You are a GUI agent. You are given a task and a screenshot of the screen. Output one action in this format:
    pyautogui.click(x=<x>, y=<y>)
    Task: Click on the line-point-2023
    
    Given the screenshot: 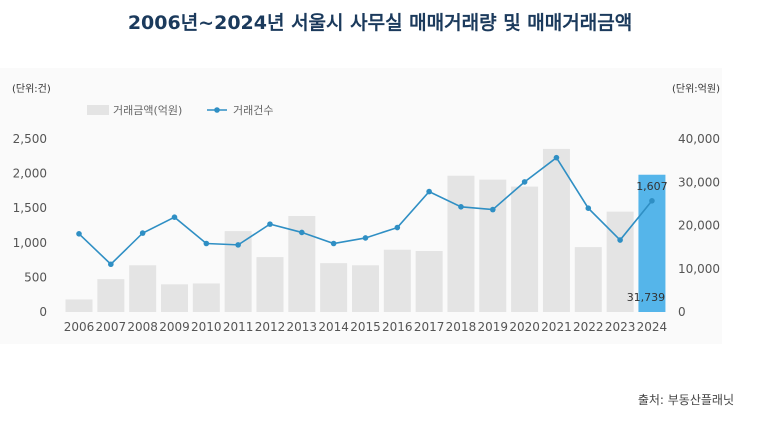 What is the action you would take?
    pyautogui.click(x=620, y=240)
    